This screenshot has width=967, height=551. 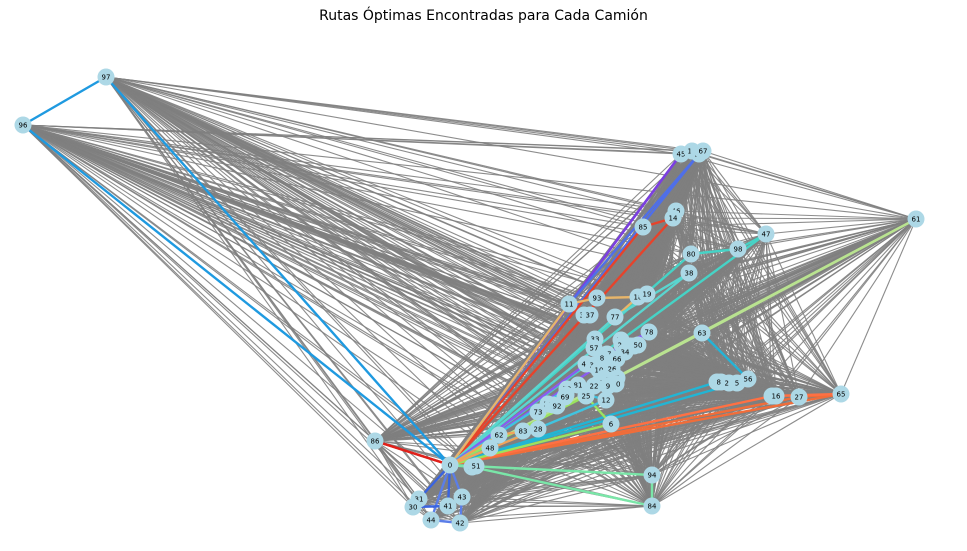 I want to click on node-43: 43, so click(x=462, y=497).